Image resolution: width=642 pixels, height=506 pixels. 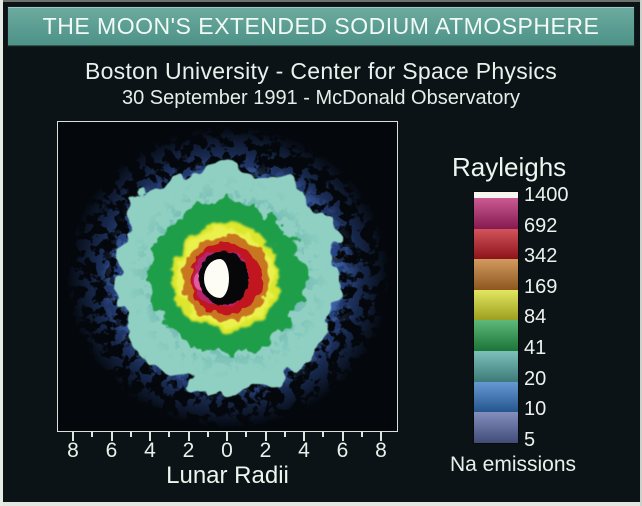 What do you see at coordinates (321, 504) in the screenshot?
I see `photo-edge-bottom` at bounding box center [321, 504].